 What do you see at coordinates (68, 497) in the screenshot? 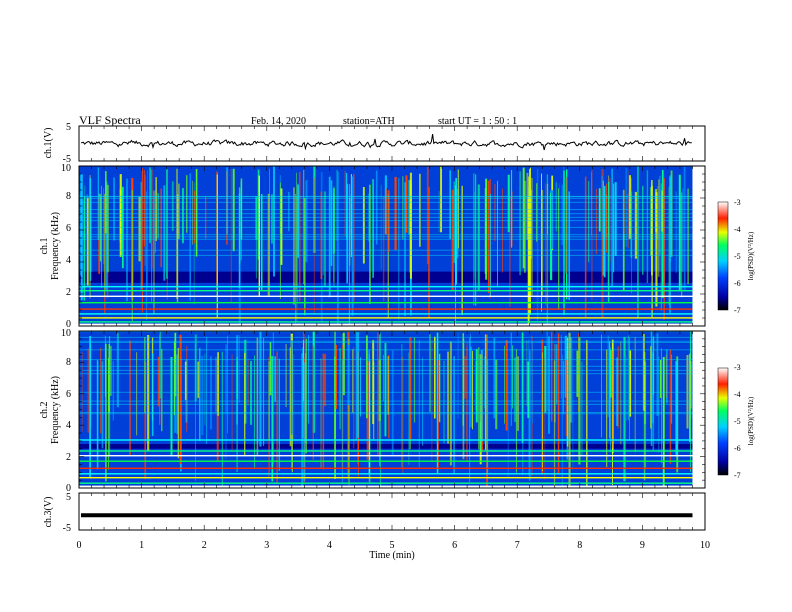
I see `ch3-ytick-5: 5` at bounding box center [68, 497].